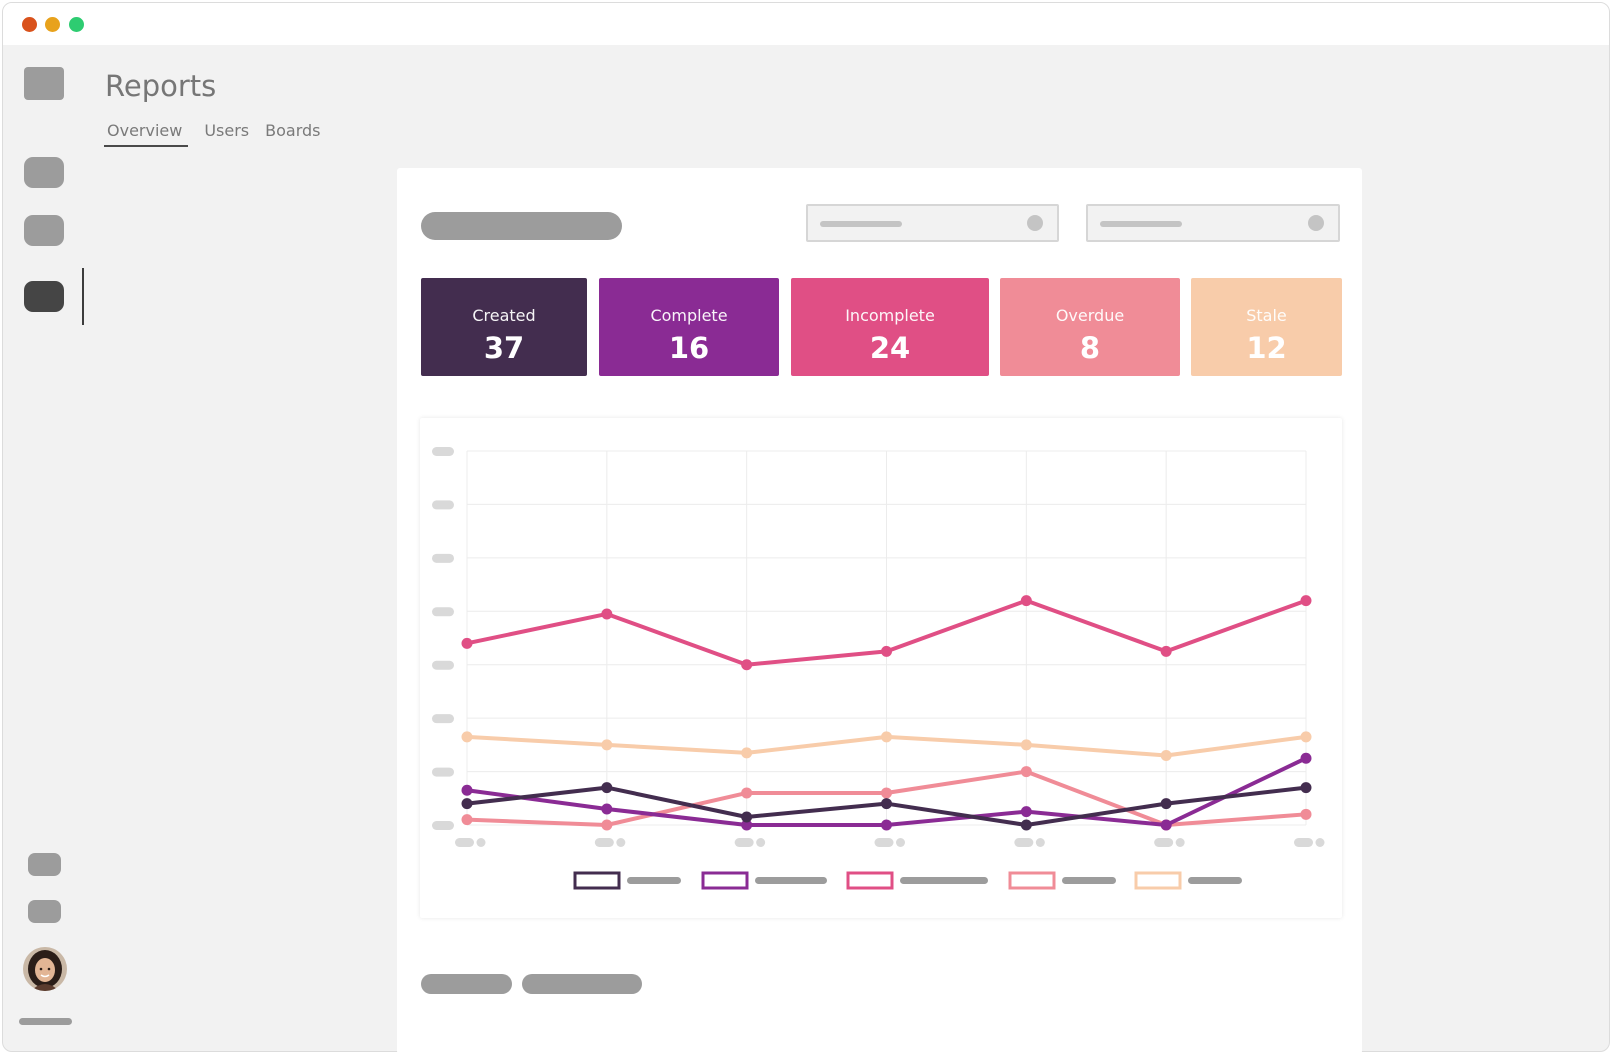  Describe the element at coordinates (806, 24) in the screenshot. I see `title-bar` at that location.